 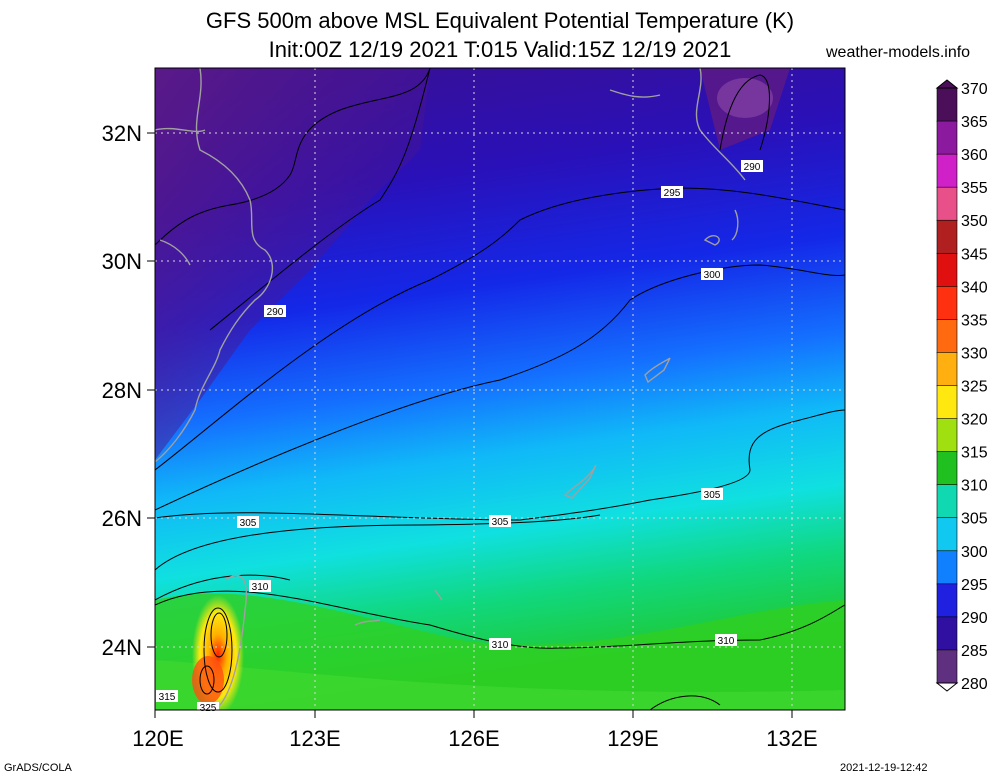 What do you see at coordinates (122, 518) in the screenshot?
I see `lat-label: 26N` at bounding box center [122, 518].